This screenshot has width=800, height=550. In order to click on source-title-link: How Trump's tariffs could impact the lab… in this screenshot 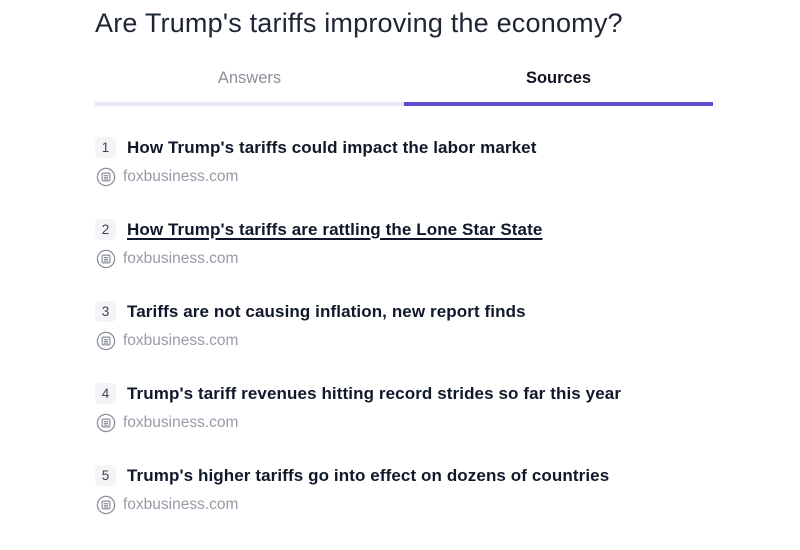, I will do `click(332, 147)`.